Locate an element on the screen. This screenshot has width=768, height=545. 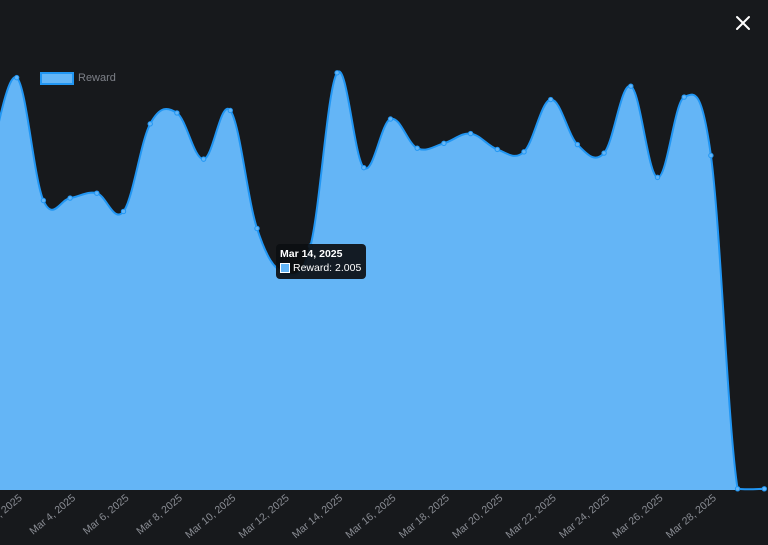
x-tick-label: Mar 8, 2025 is located at coordinates (159, 514).